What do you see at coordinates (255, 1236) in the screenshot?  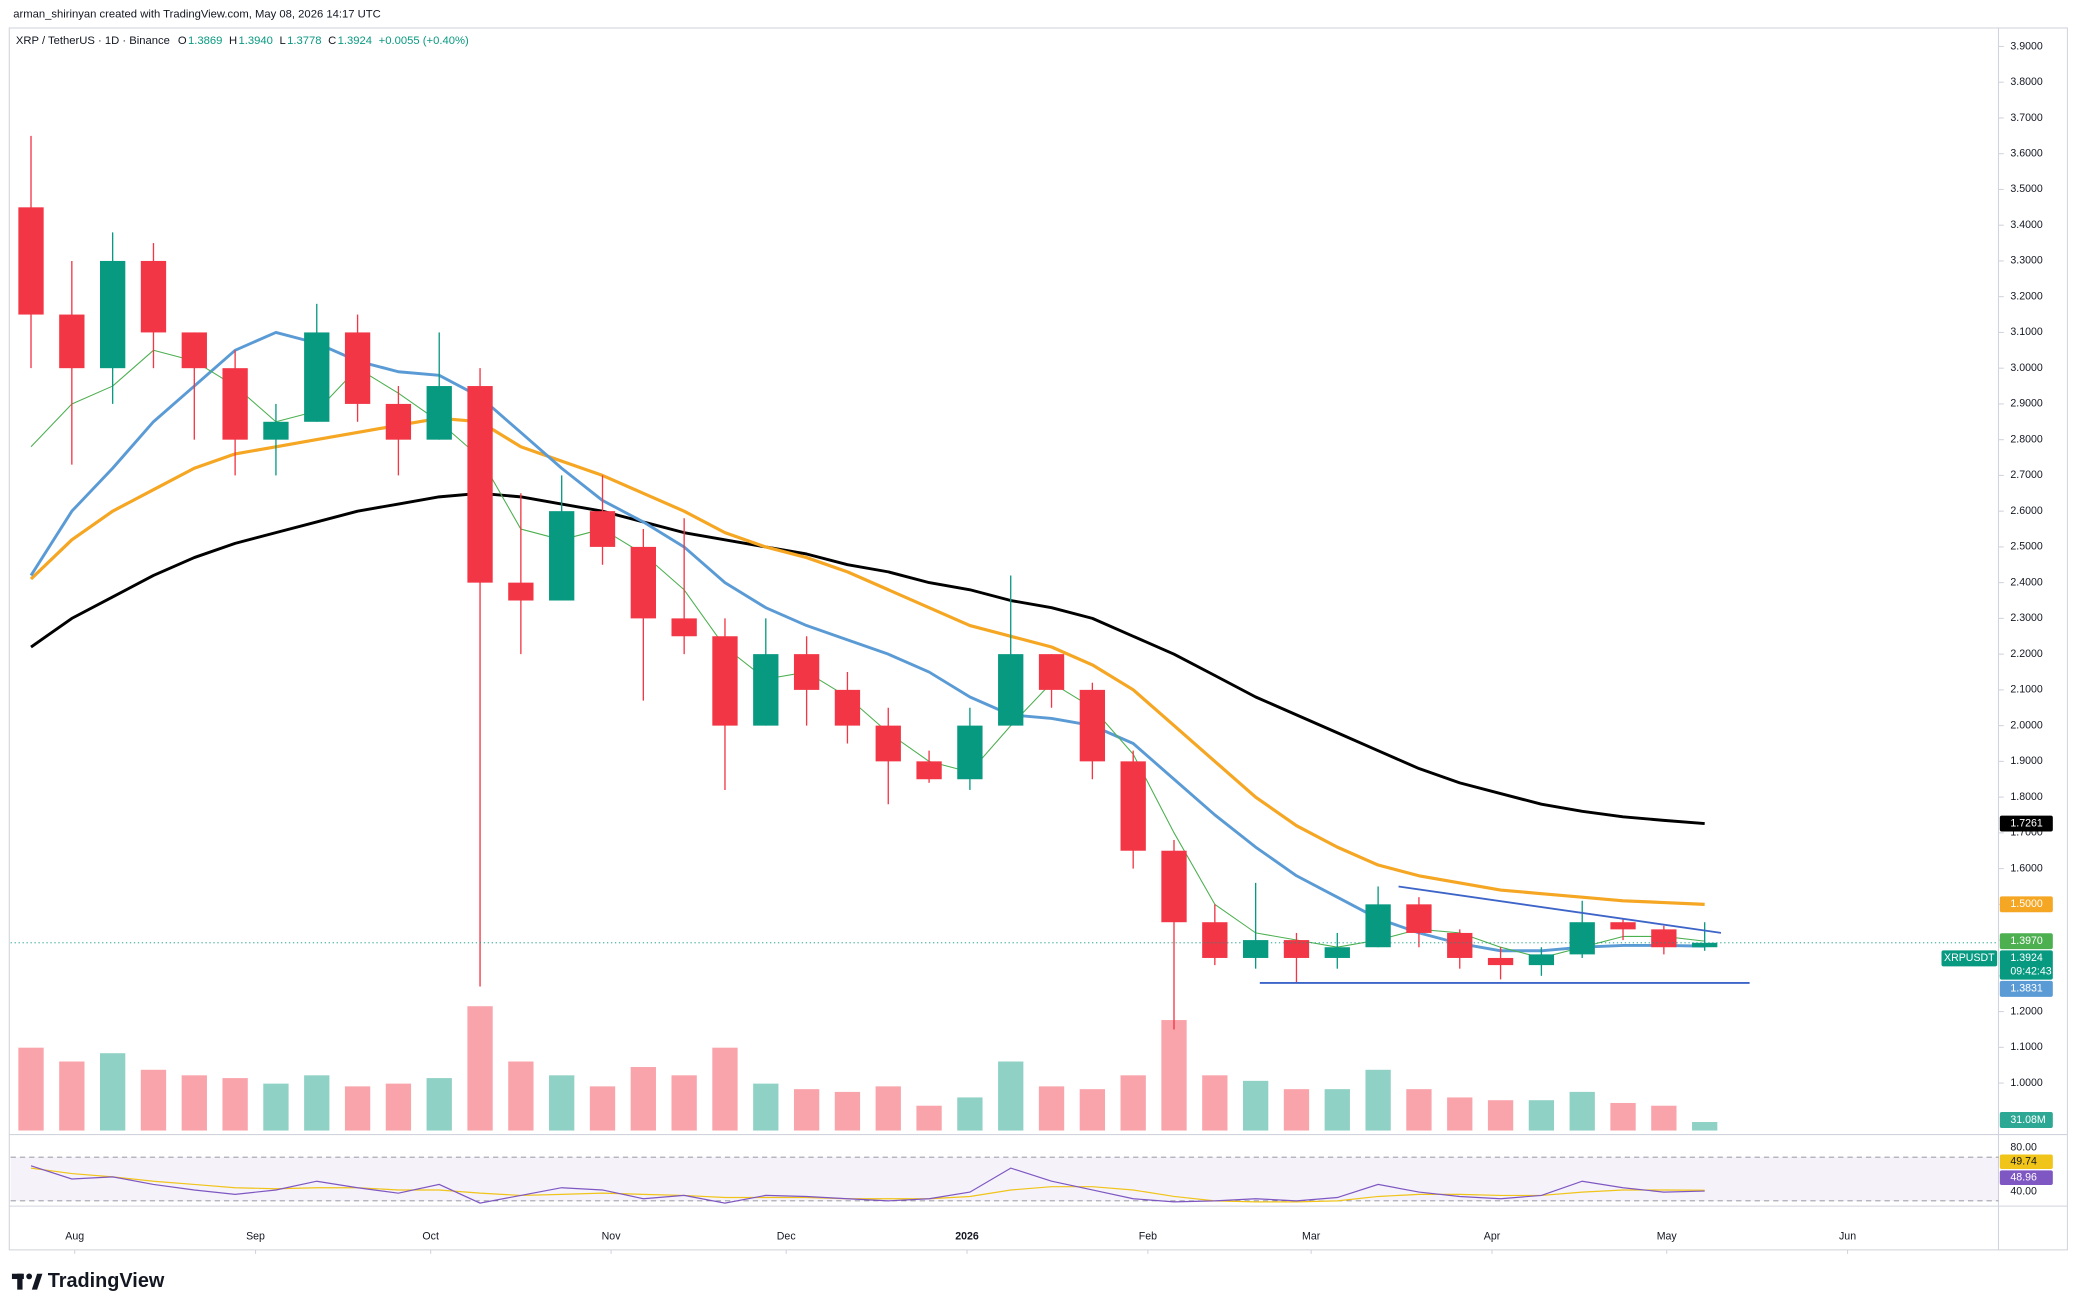 I see `x-tick-label: Sep` at bounding box center [255, 1236].